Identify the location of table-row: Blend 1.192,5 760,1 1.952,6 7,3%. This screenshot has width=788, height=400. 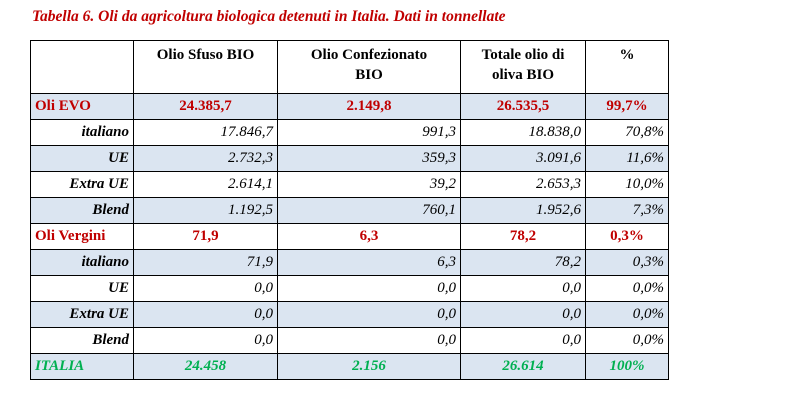
(349, 210).